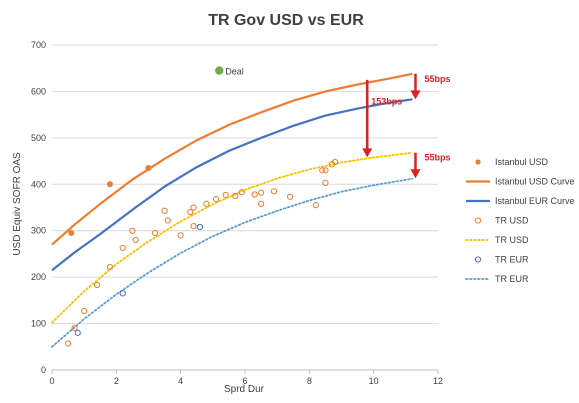 This screenshot has width=579, height=403. What do you see at coordinates (244, 389) in the screenshot?
I see `x-axis-label: Sprd Dur` at bounding box center [244, 389].